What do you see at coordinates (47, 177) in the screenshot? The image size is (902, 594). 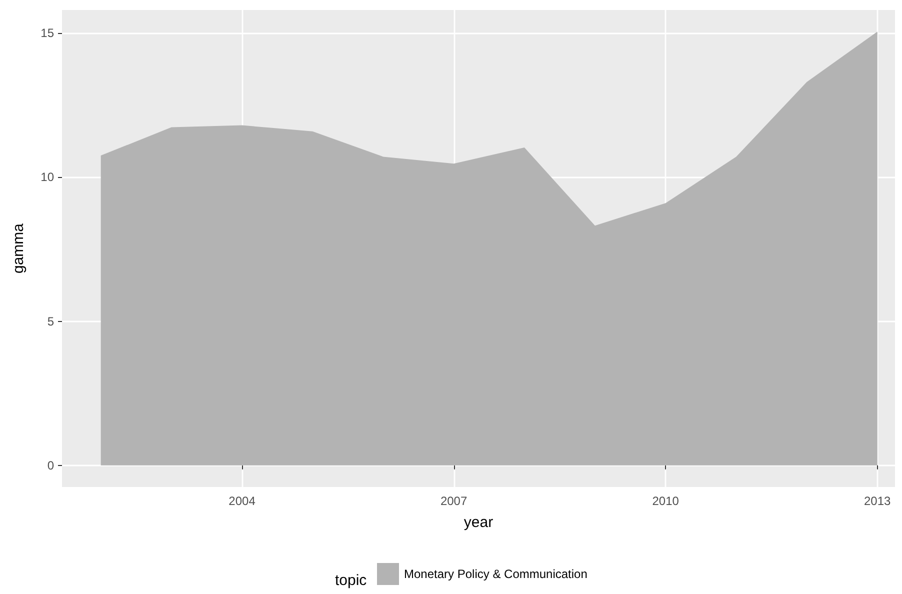 I see `y-tick-label: 10` at bounding box center [47, 177].